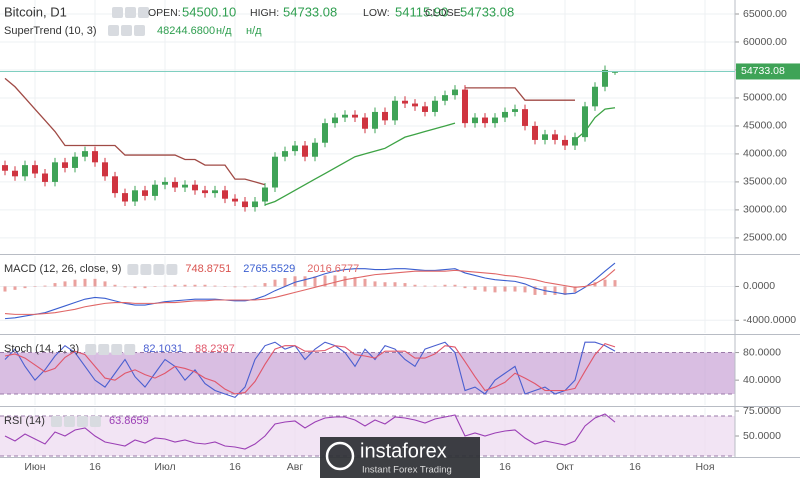  Describe the element at coordinates (762, 352) in the screenshot. I see `y-tick-label: 80.0000` at that location.